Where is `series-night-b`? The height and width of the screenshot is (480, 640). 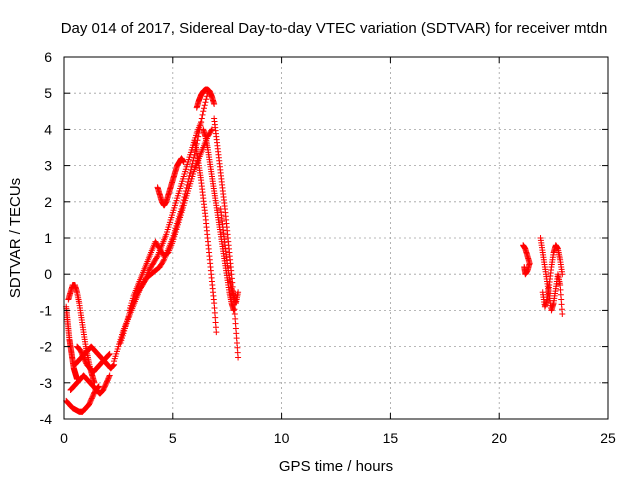 series-night-b is located at coordinates (551, 276).